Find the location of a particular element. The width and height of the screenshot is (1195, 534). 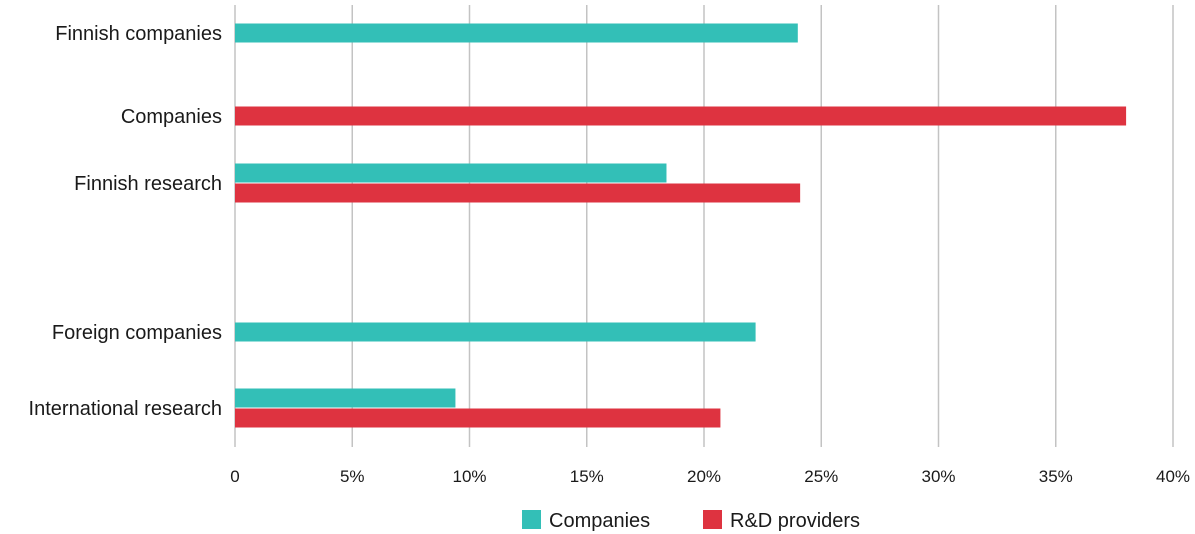

x-tick-label-30: 30% is located at coordinates (938, 476).